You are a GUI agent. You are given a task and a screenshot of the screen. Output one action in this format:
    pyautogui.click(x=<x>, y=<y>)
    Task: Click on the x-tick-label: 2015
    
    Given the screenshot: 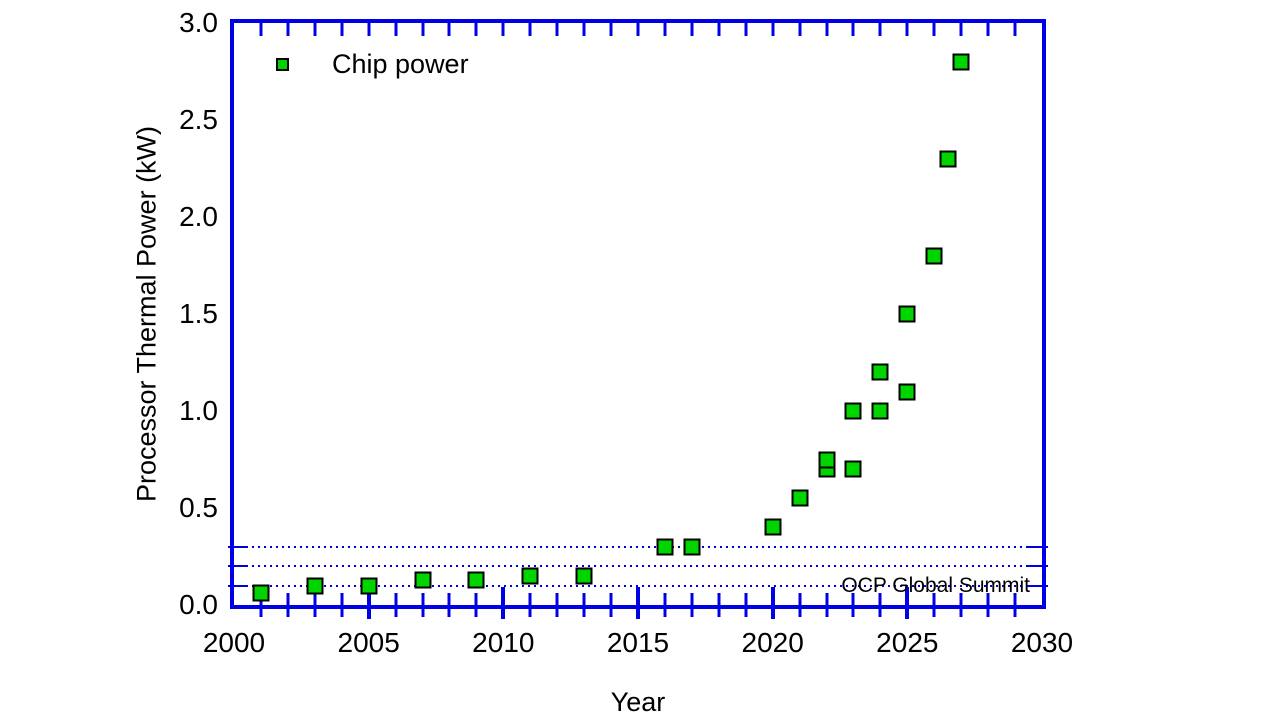 What is the action you would take?
    pyautogui.click(x=638, y=642)
    